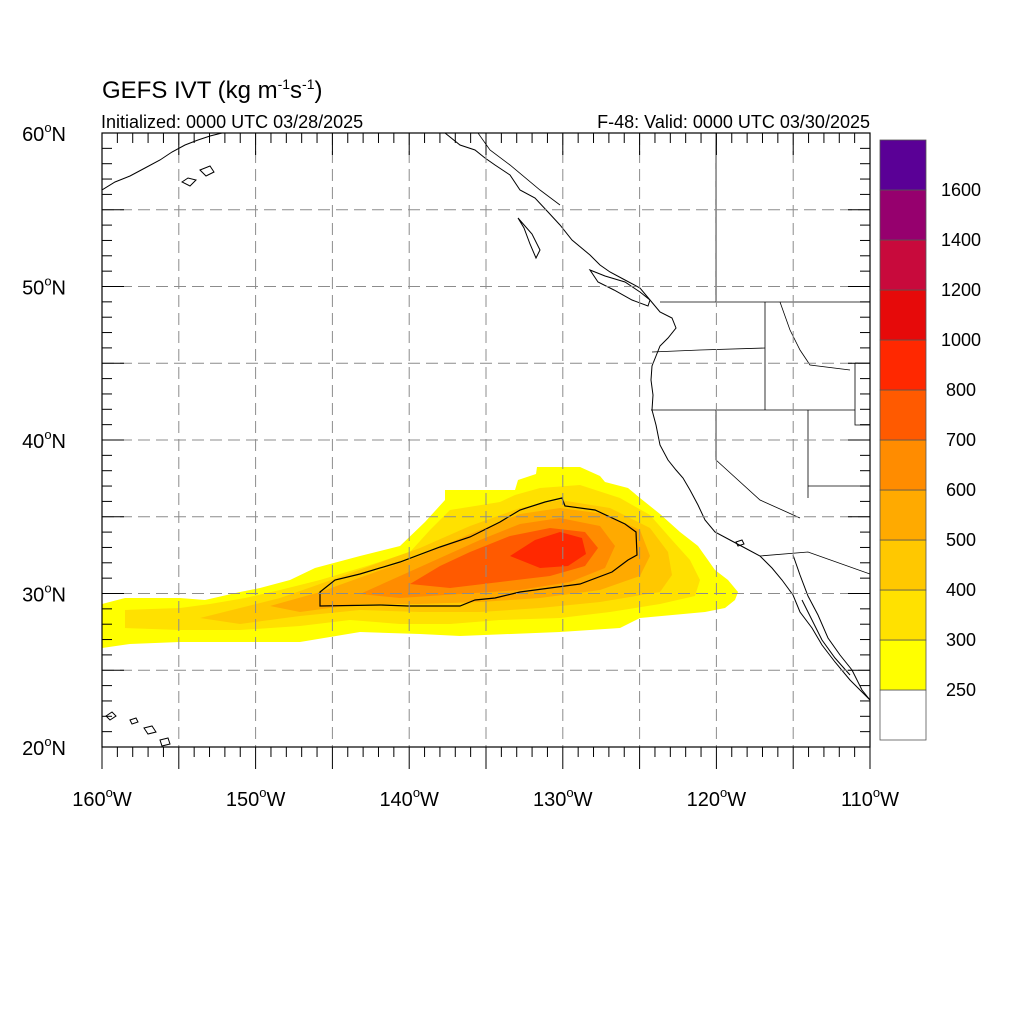 The height and width of the screenshot is (1024, 1024). Describe the element at coordinates (961, 690) in the screenshot. I see `colorbar-label: 250` at that location.